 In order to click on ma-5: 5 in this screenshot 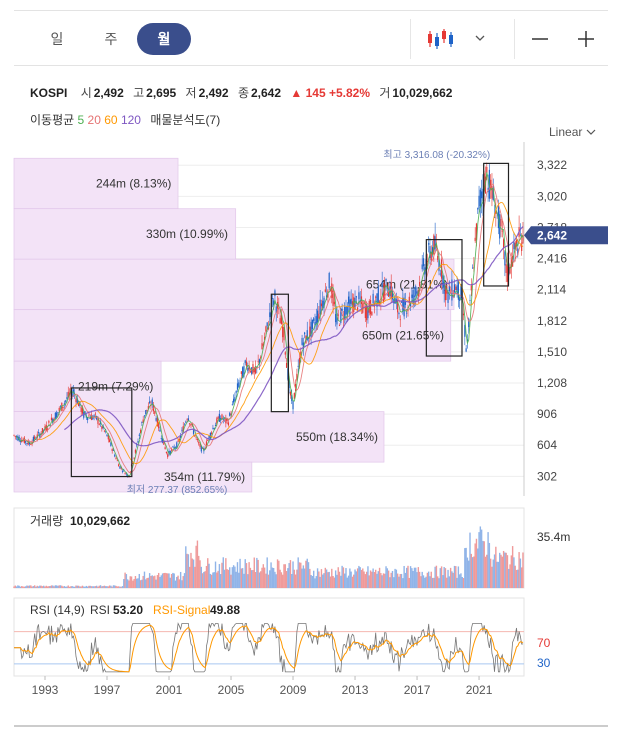, I will do `click(81, 120)`.